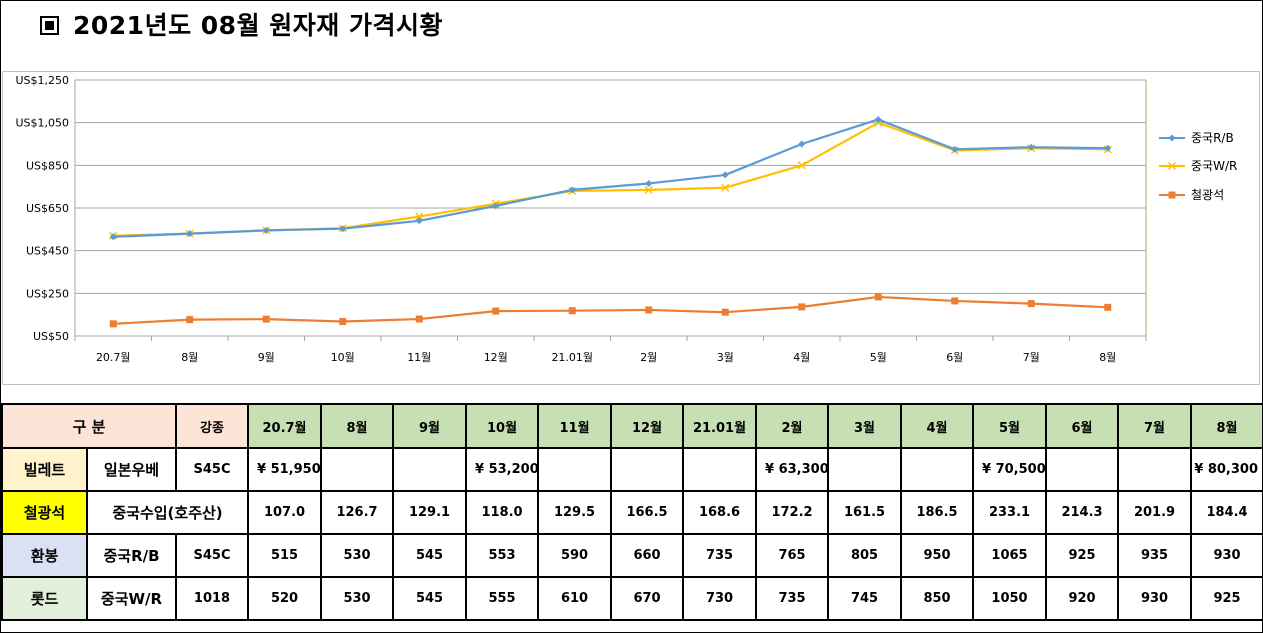  What do you see at coordinates (430, 512) in the screenshot?
I see `ore-value: 129.1` at bounding box center [430, 512].